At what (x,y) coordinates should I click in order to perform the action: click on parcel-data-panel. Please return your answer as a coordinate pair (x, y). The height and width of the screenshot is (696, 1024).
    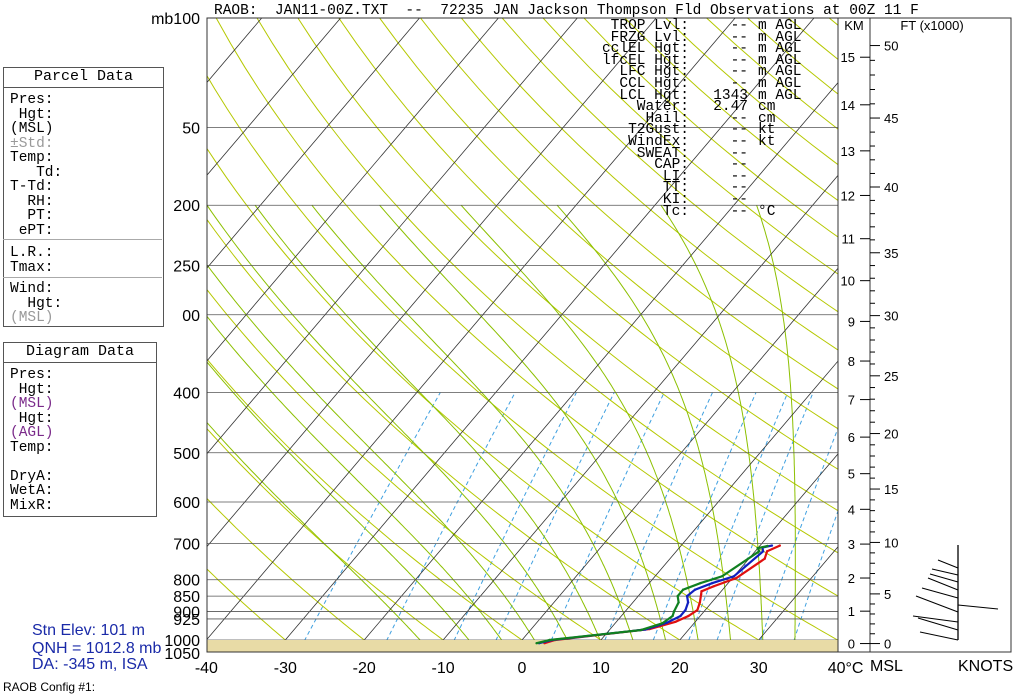
    Looking at the image, I should click on (83, 206).